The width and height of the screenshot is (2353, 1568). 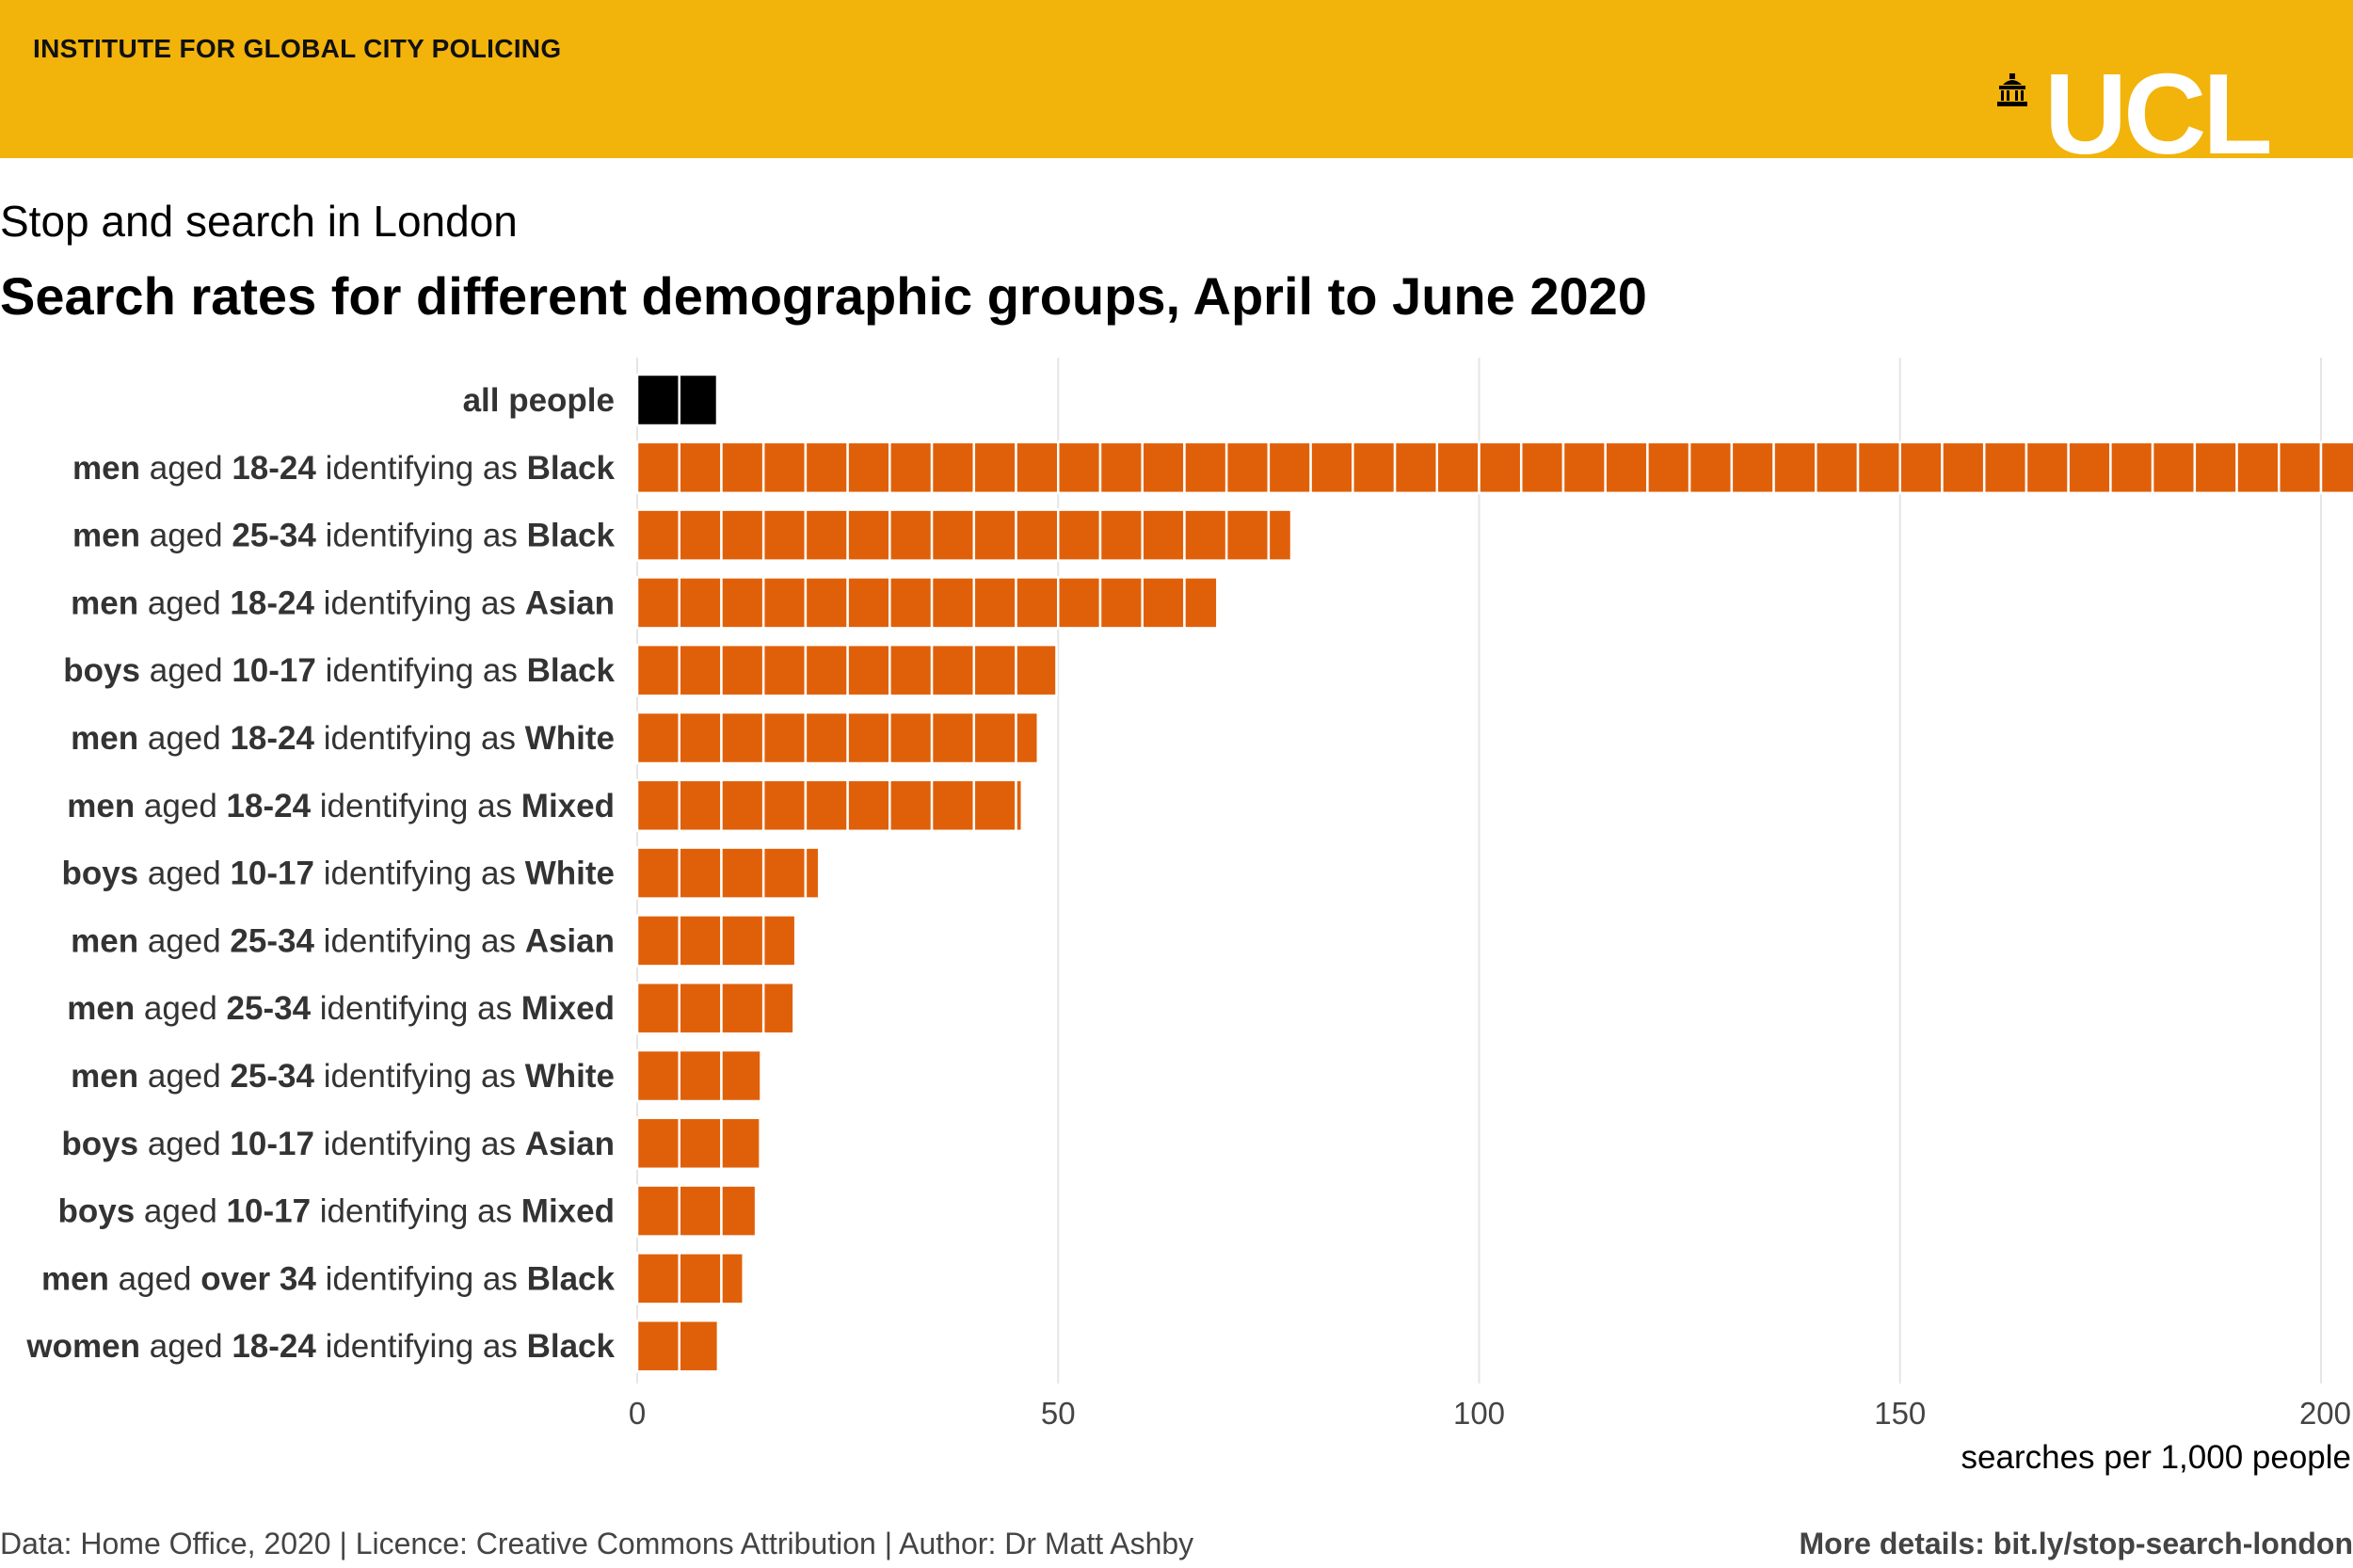 What do you see at coordinates (1176, 85) in the screenshot?
I see `header-banner: INSTITUTE FOR GLOBAL CITY POLICING UCL` at bounding box center [1176, 85].